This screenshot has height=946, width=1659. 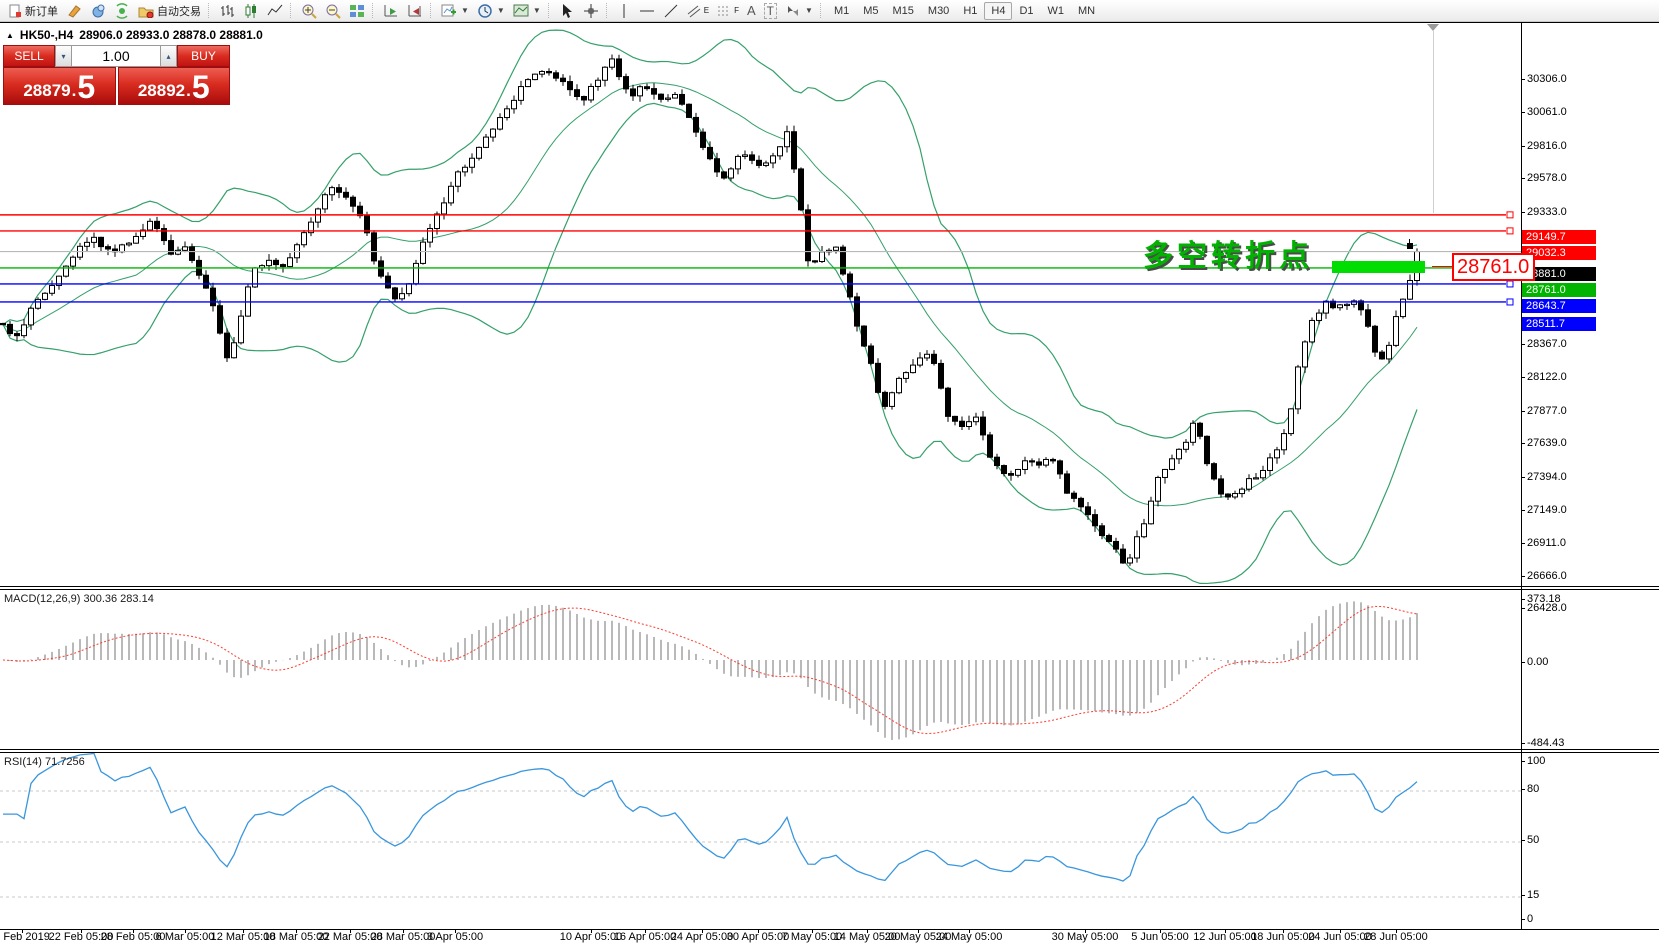 I want to click on vertical-line-tool-icon, so click(x=624, y=11).